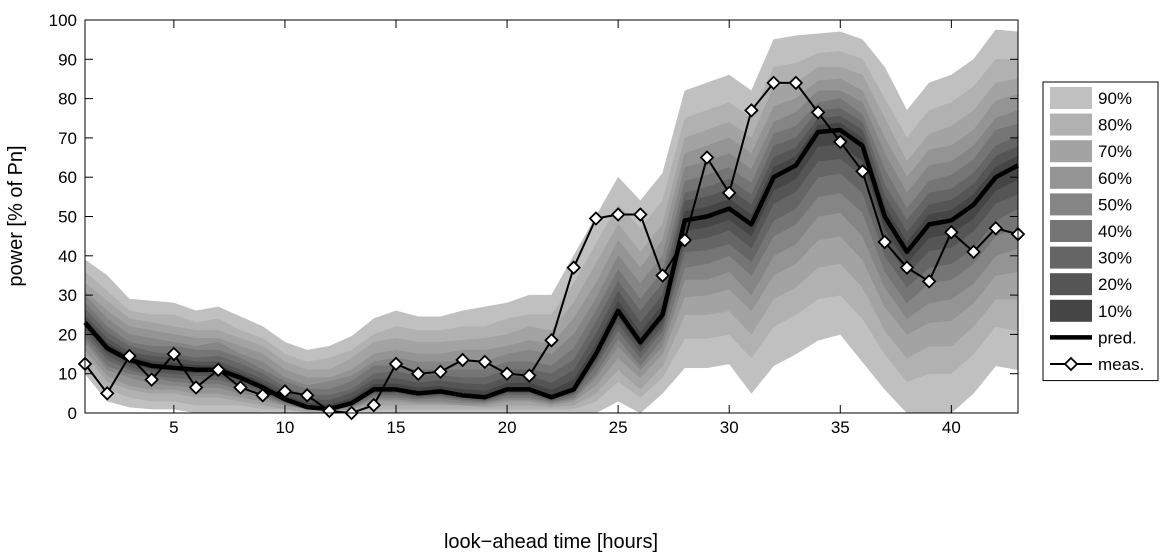  Describe the element at coordinates (1115, 125) in the screenshot. I see `legend-label: 80%` at that location.